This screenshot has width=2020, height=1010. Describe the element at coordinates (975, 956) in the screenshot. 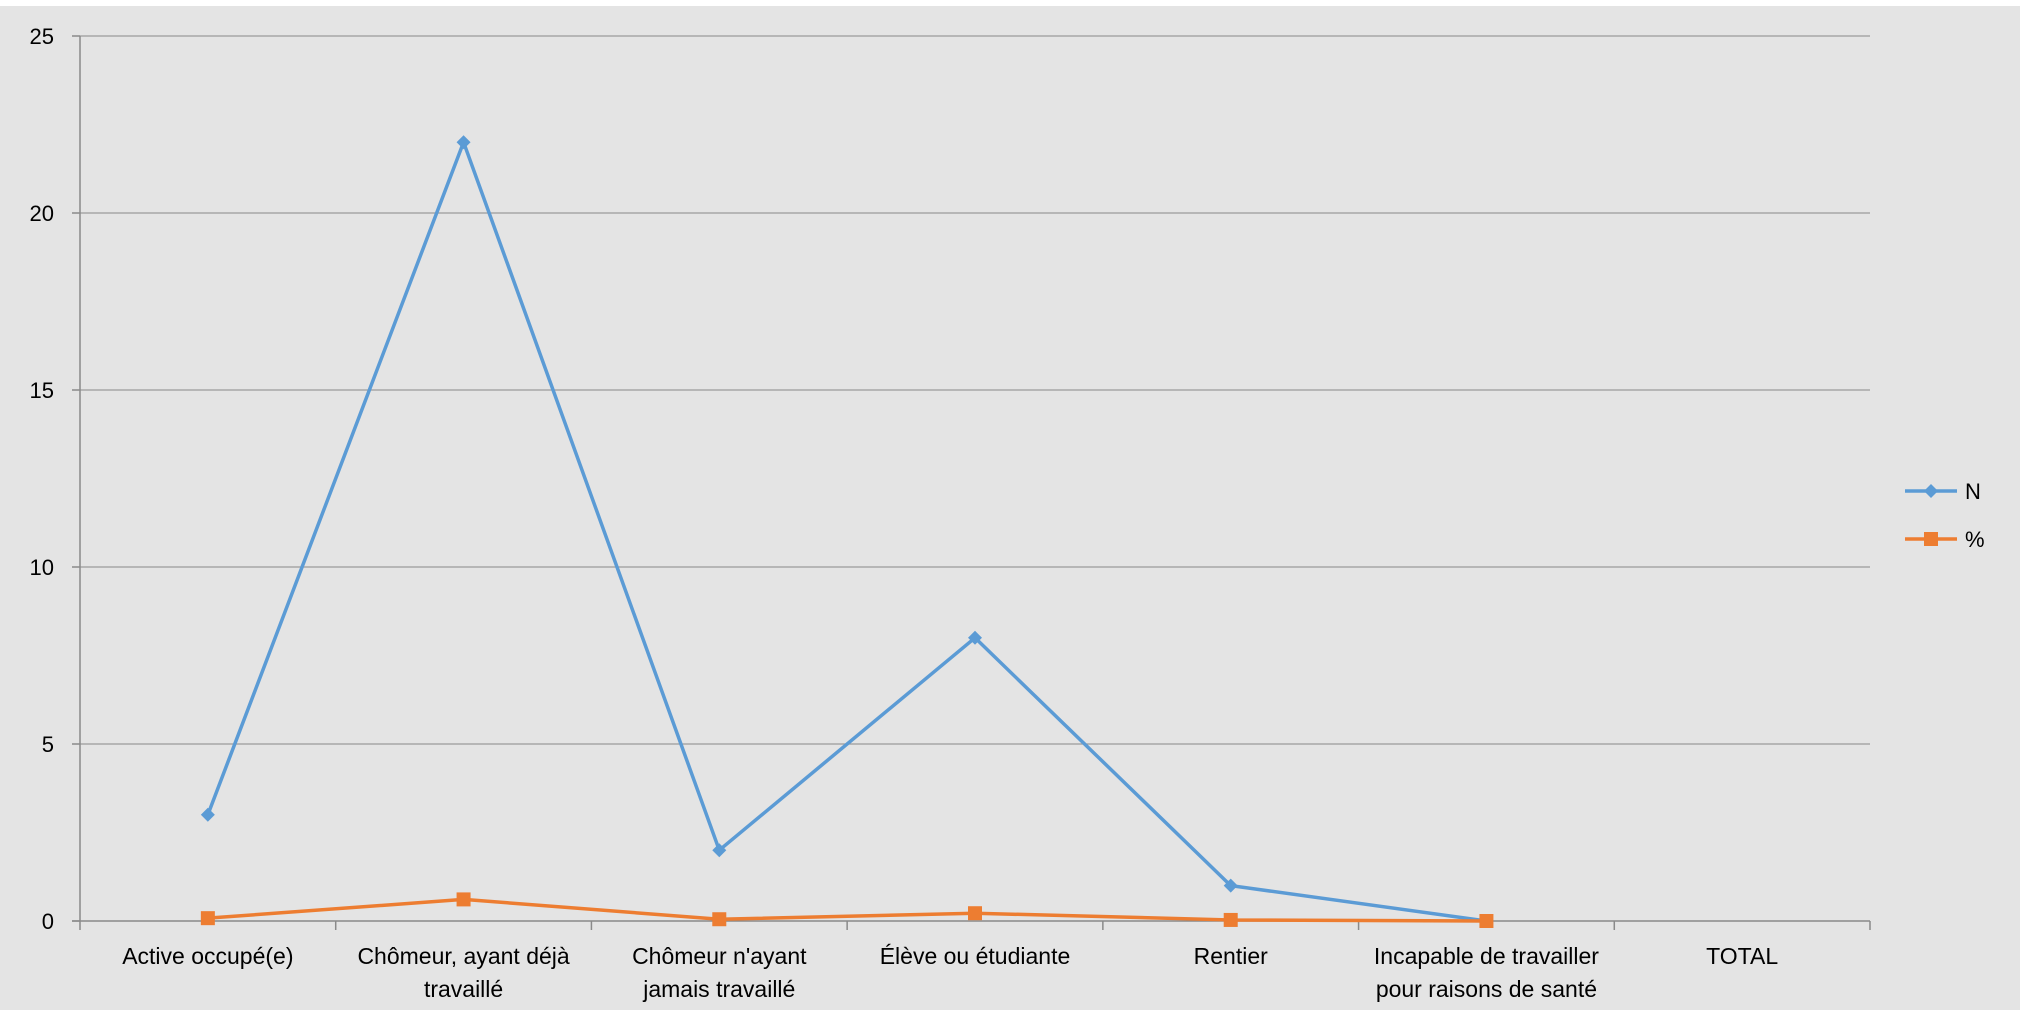

I see `x-category-label: Élève ou étudiante` at that location.